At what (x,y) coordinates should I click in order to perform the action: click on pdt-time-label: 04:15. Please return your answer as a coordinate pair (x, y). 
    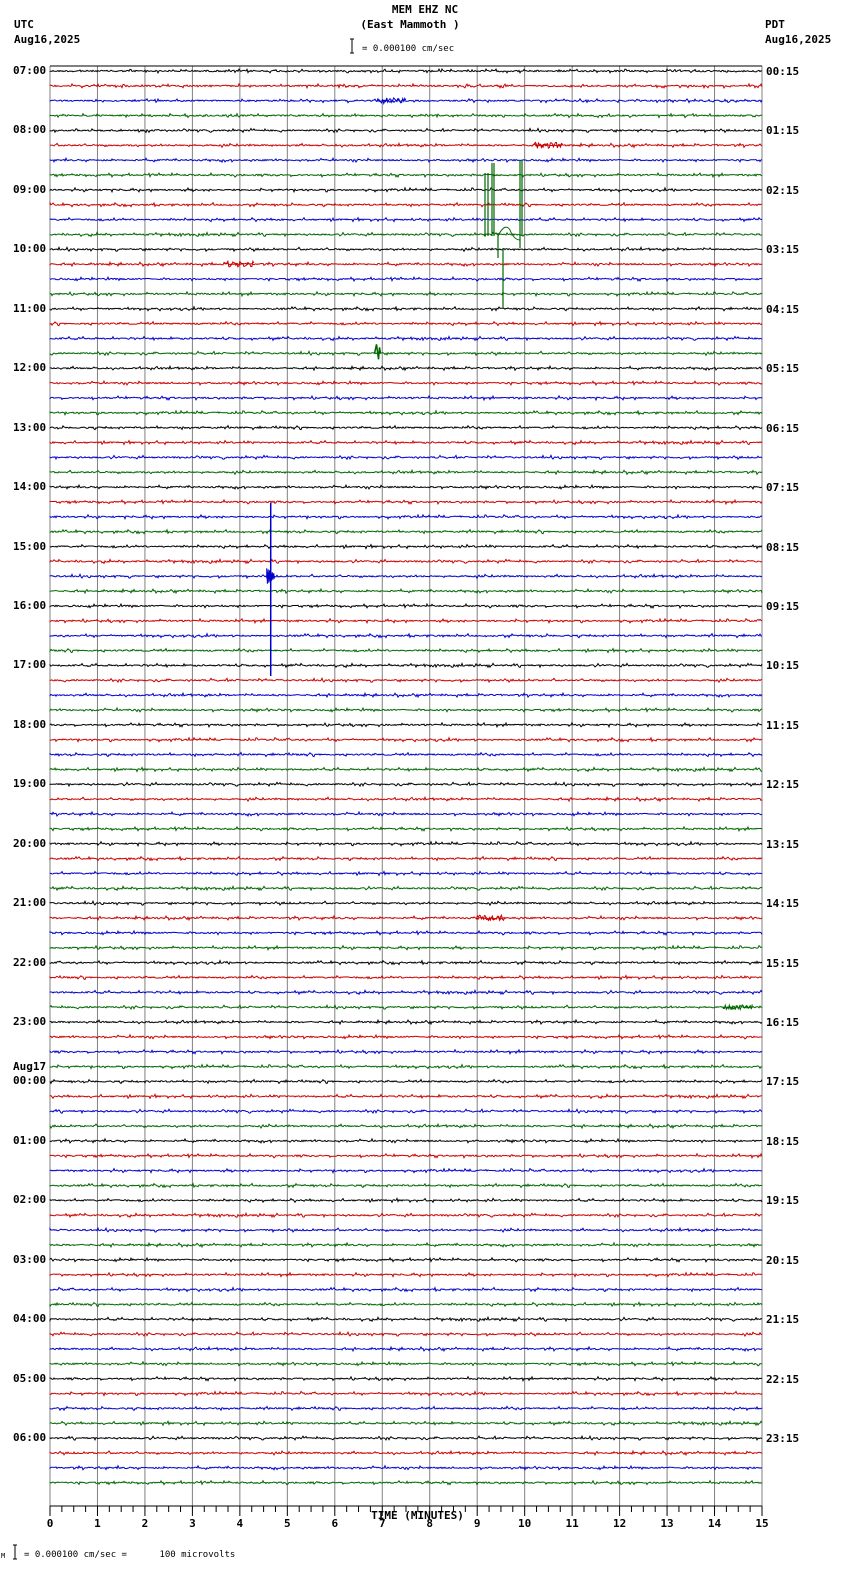
    Looking at the image, I should click on (783, 309).